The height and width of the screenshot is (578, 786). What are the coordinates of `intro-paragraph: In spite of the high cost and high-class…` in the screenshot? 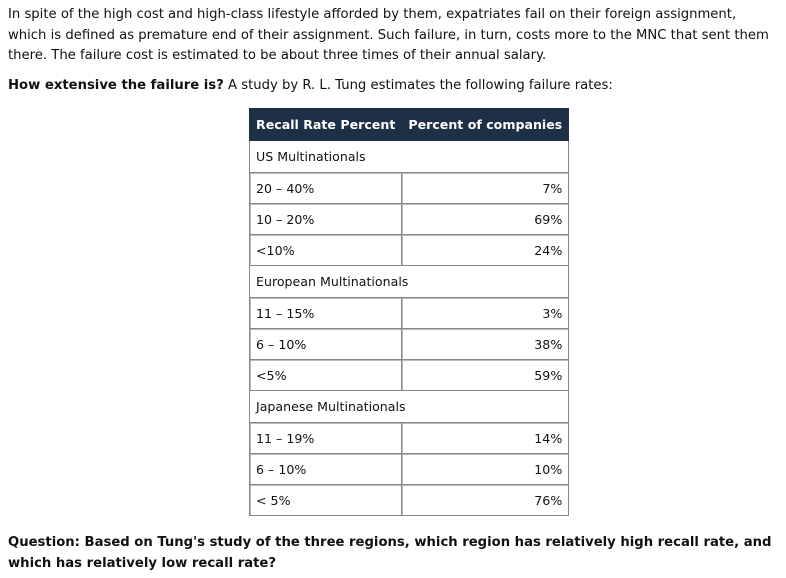 It's located at (388, 35).